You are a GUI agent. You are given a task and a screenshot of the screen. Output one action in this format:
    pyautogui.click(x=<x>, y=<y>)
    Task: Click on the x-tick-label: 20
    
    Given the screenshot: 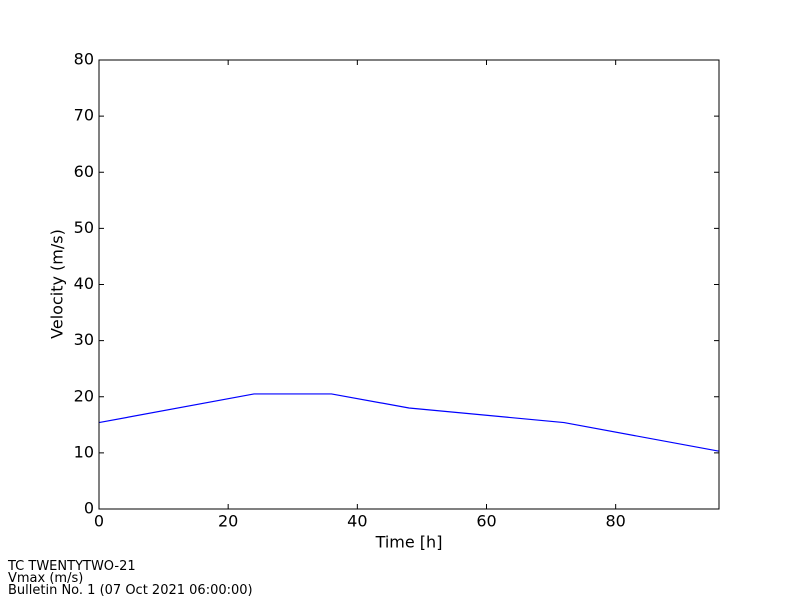 What is the action you would take?
    pyautogui.click(x=228, y=521)
    